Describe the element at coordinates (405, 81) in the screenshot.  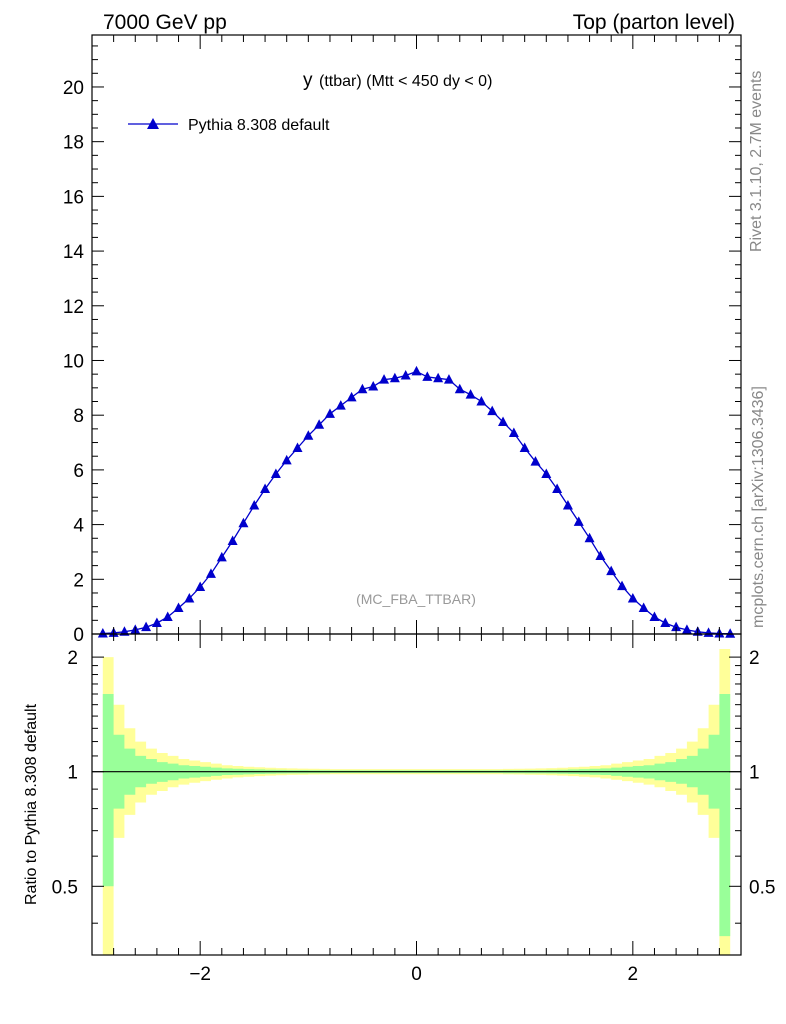
I see `plot-title-detail: (ttbar) (Mtt < 450 dy < 0)` at that location.